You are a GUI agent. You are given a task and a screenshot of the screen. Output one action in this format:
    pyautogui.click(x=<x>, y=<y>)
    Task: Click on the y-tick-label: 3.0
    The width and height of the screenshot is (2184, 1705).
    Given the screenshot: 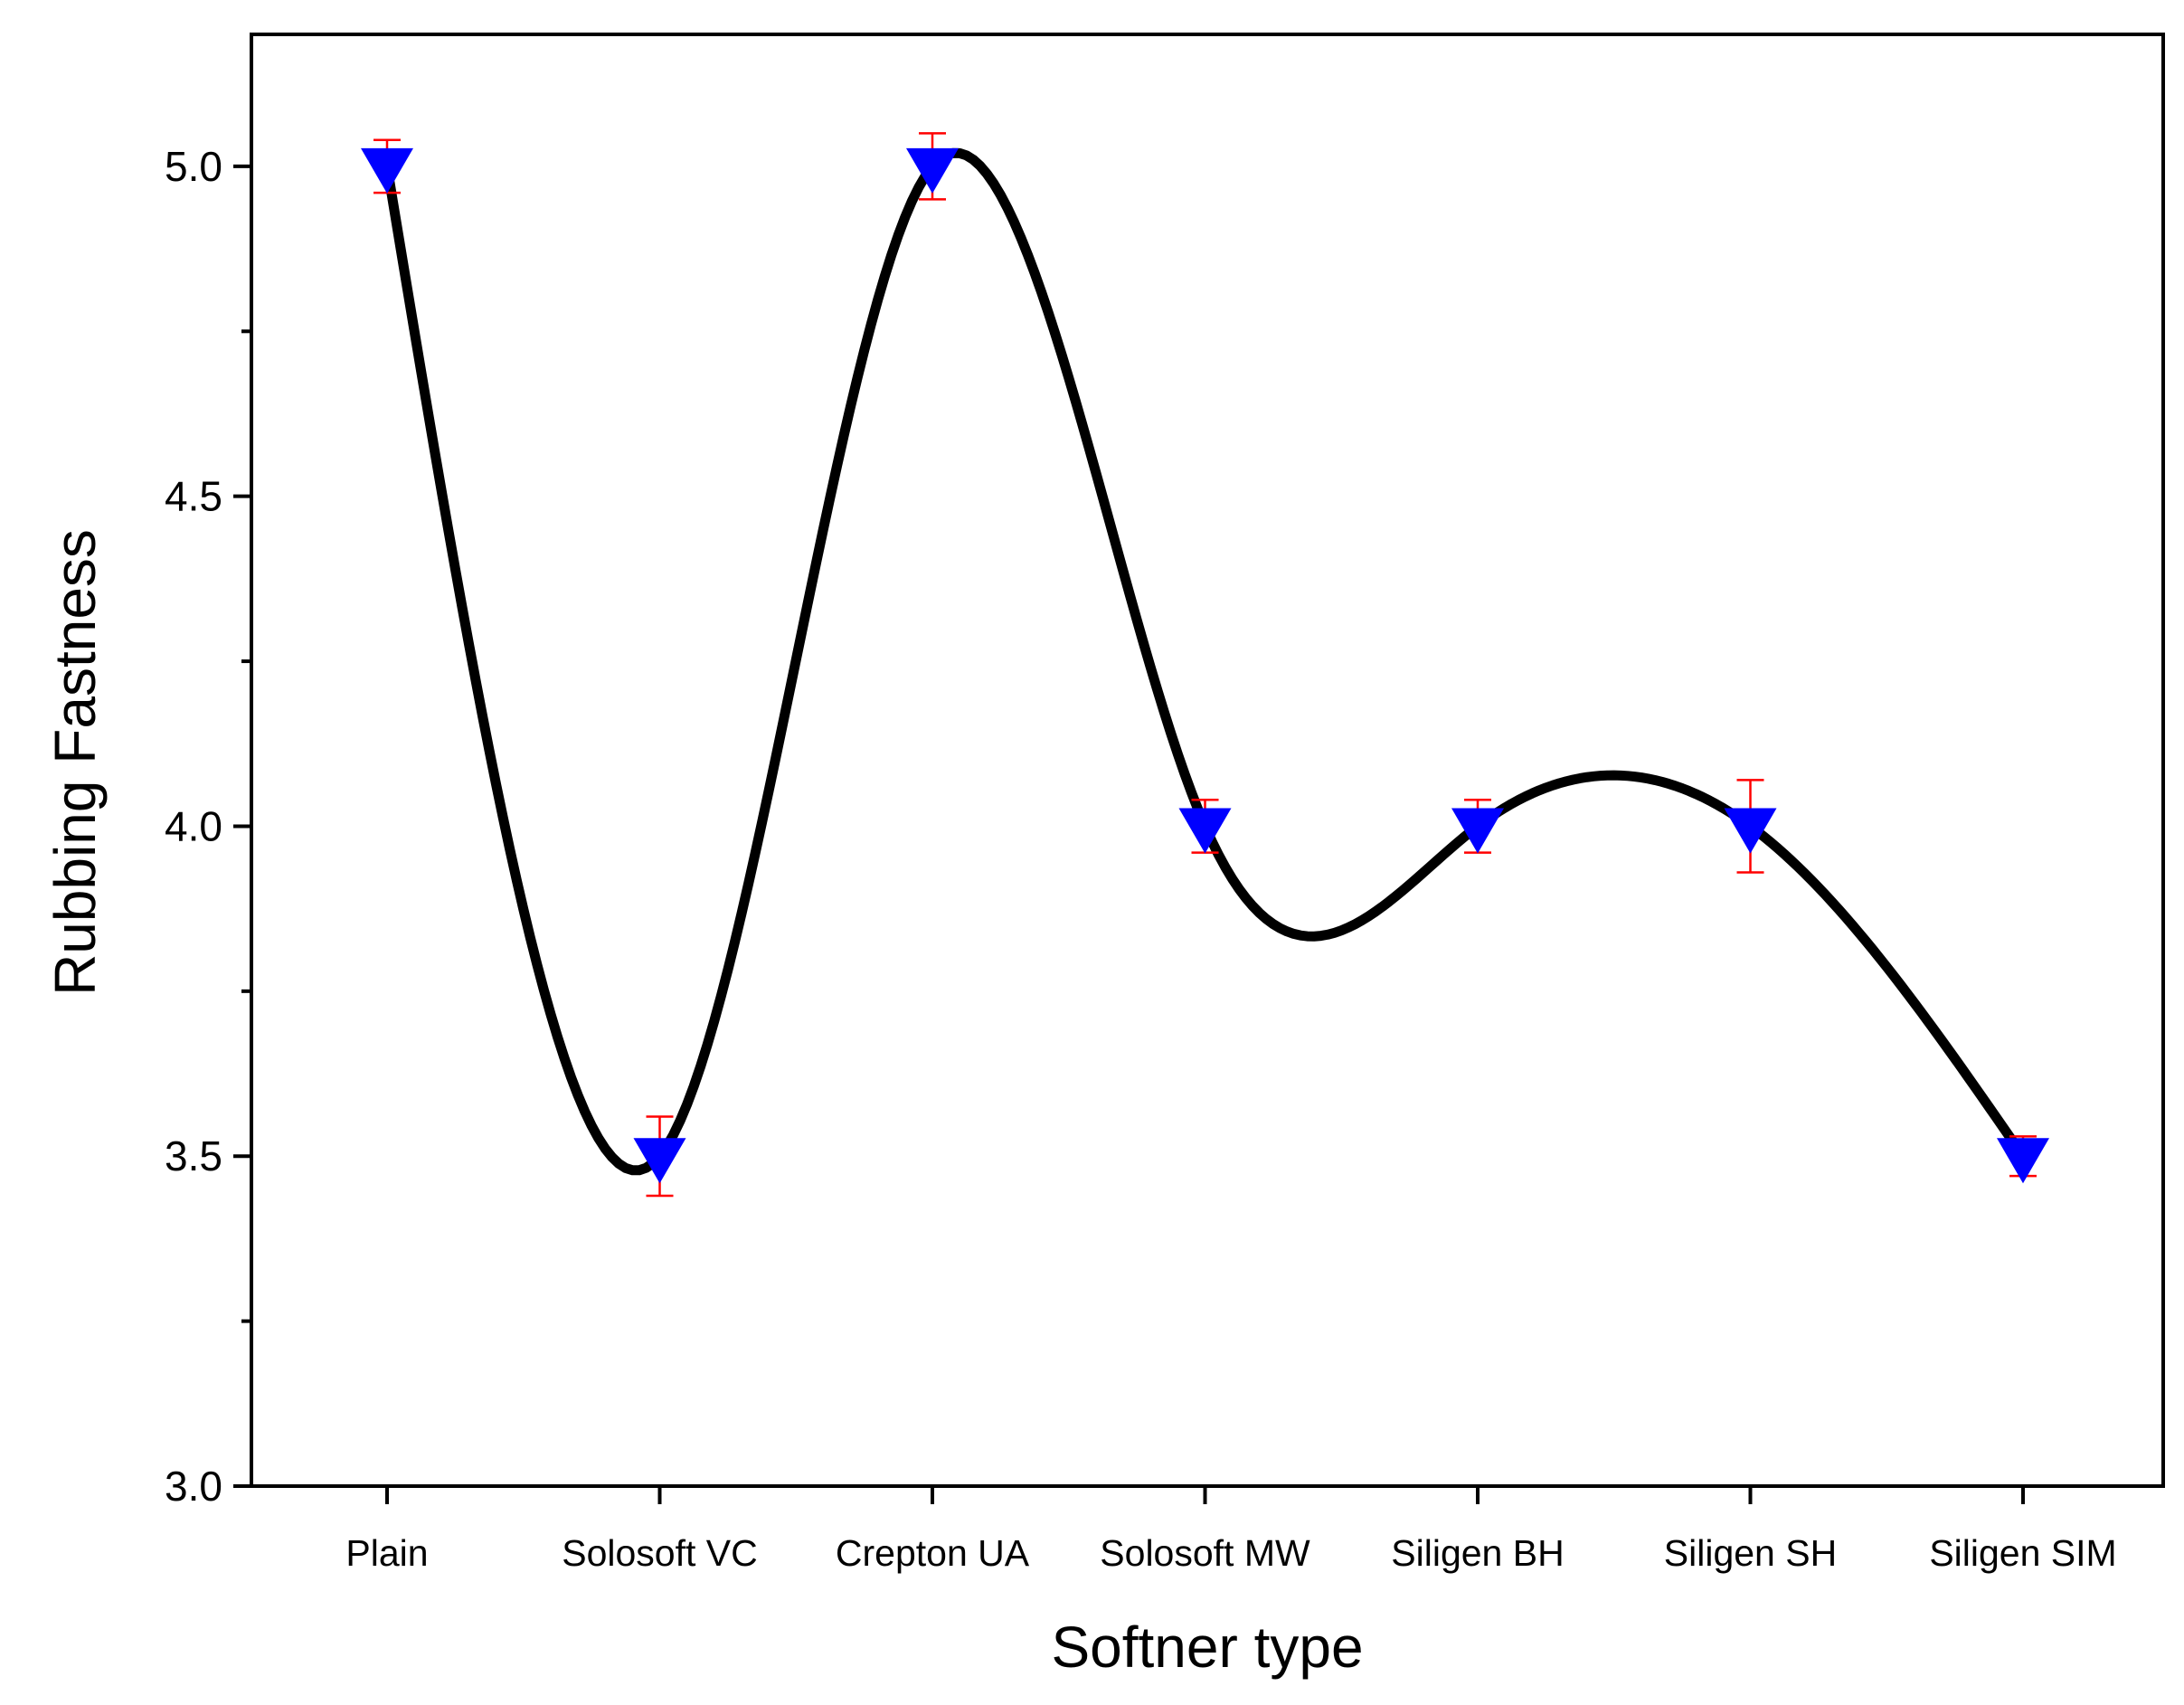 What is the action you would take?
    pyautogui.click(x=193, y=1486)
    